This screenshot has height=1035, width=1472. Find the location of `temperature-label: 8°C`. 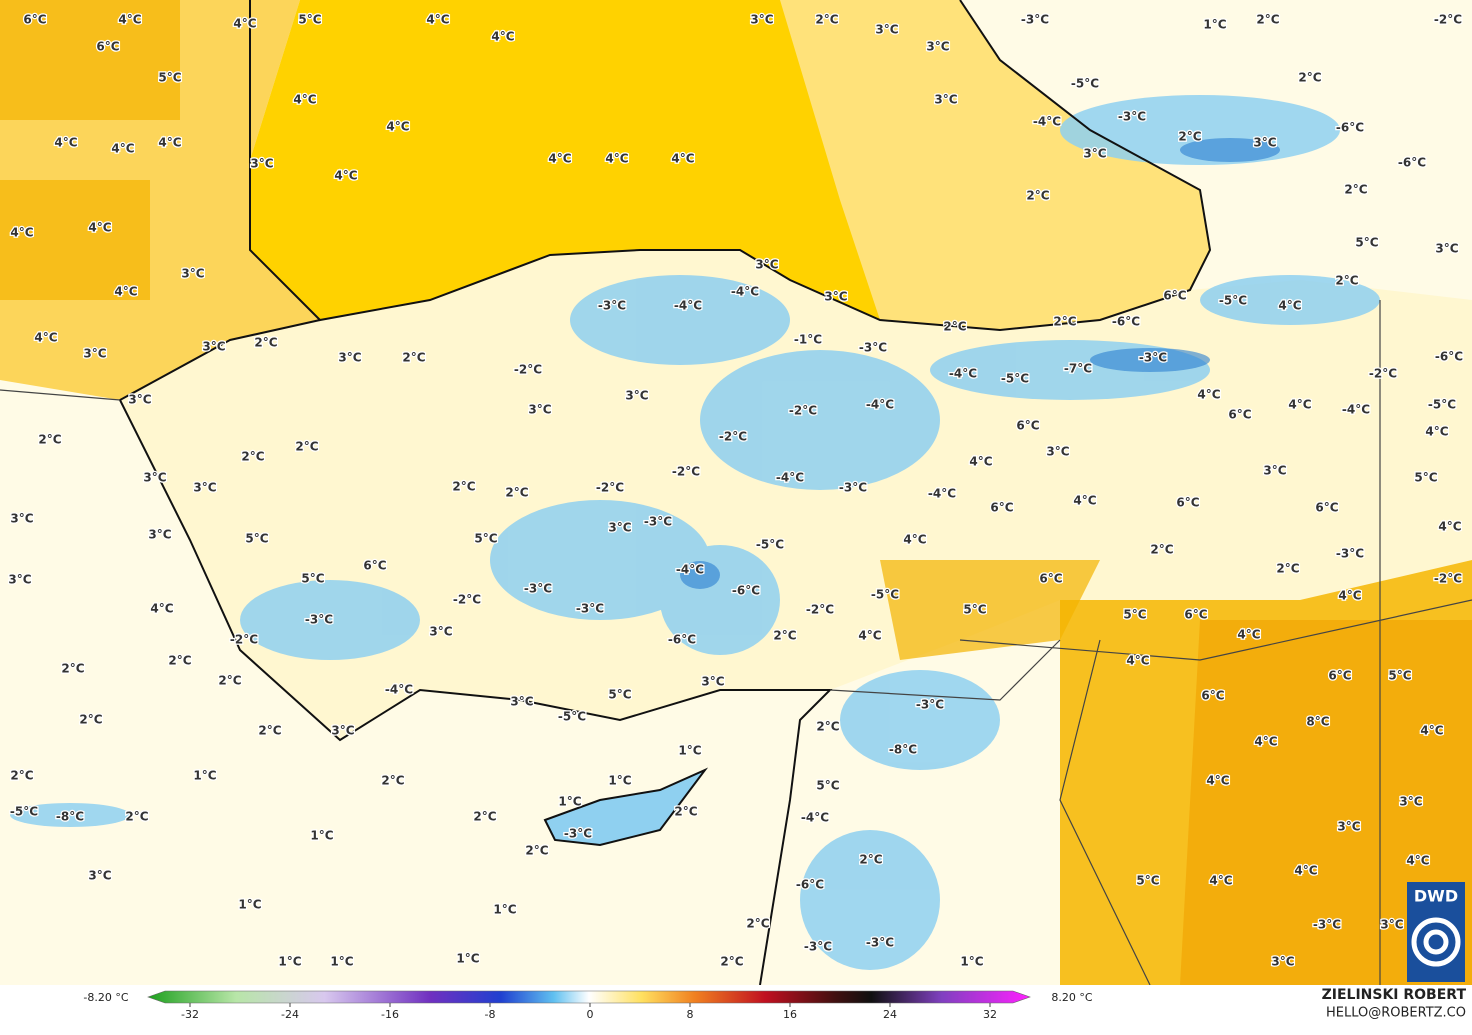

temperature-label: 8°C is located at coordinates (1317, 722).